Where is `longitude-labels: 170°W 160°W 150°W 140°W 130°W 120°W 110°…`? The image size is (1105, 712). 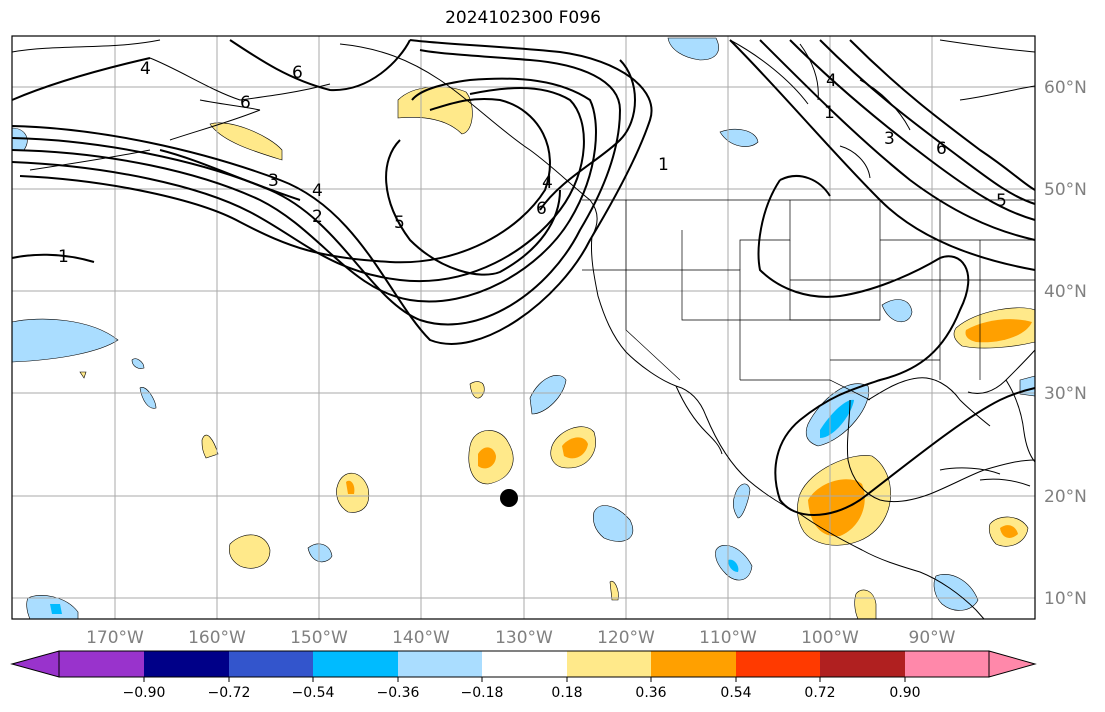
longitude-labels: 170°W 160°W 150°W 140°W 130°W 120°W 110°… is located at coordinates (521, 638).